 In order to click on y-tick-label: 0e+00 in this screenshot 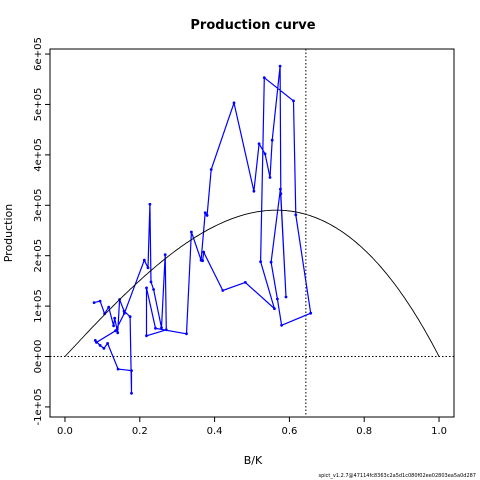, I will do `click(38, 357)`.